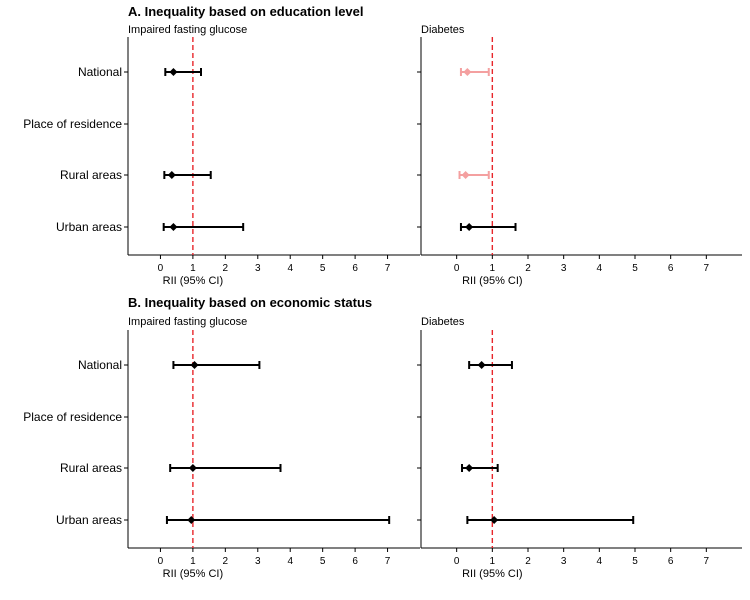 The image size is (750, 600). What do you see at coordinates (250, 302) in the screenshot?
I see `section-title: B. Inequality based on economic status` at bounding box center [250, 302].